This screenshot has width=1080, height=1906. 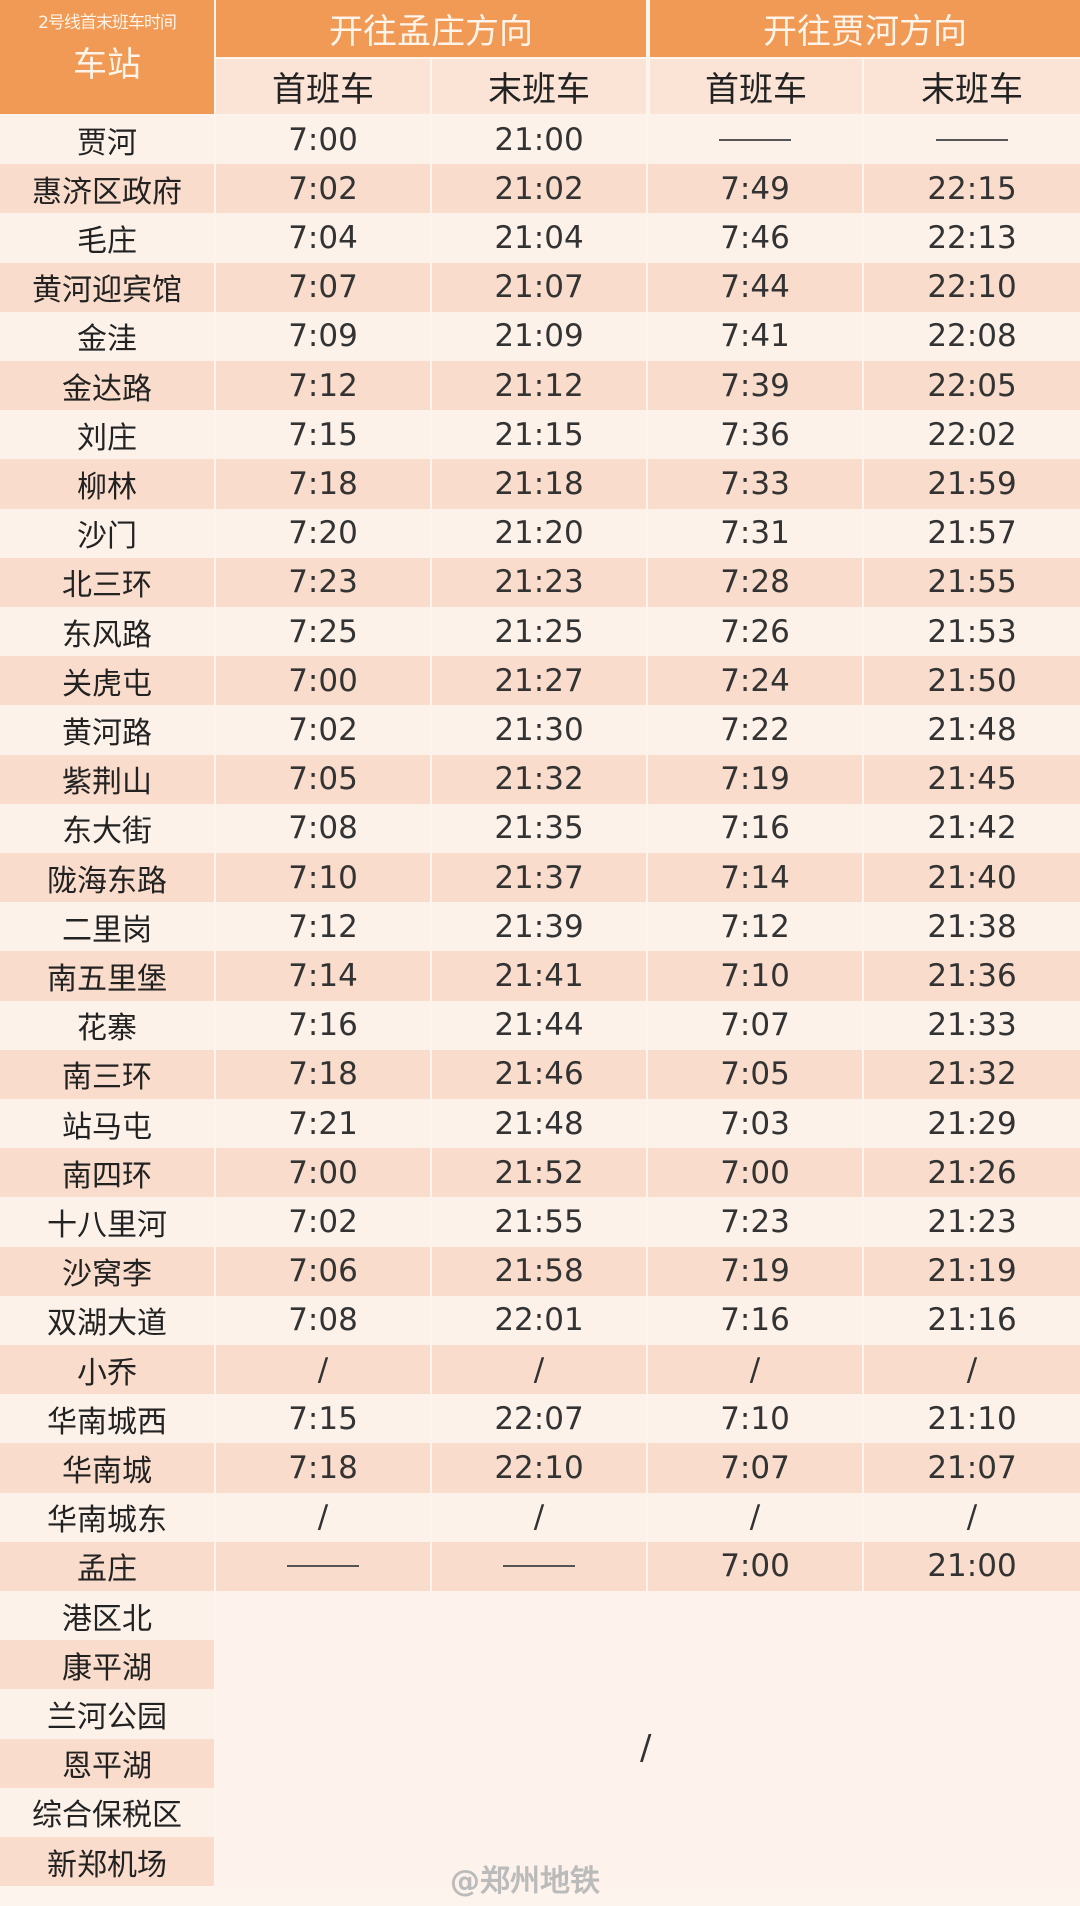 I want to click on station-name-text: 孟庄, so click(x=107, y=1570).